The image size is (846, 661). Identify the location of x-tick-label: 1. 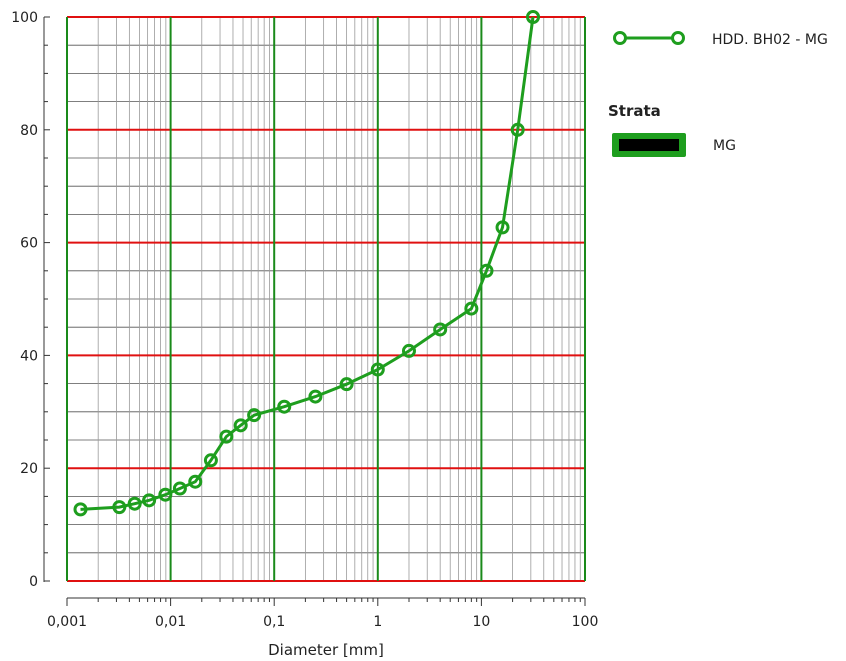
(377, 622).